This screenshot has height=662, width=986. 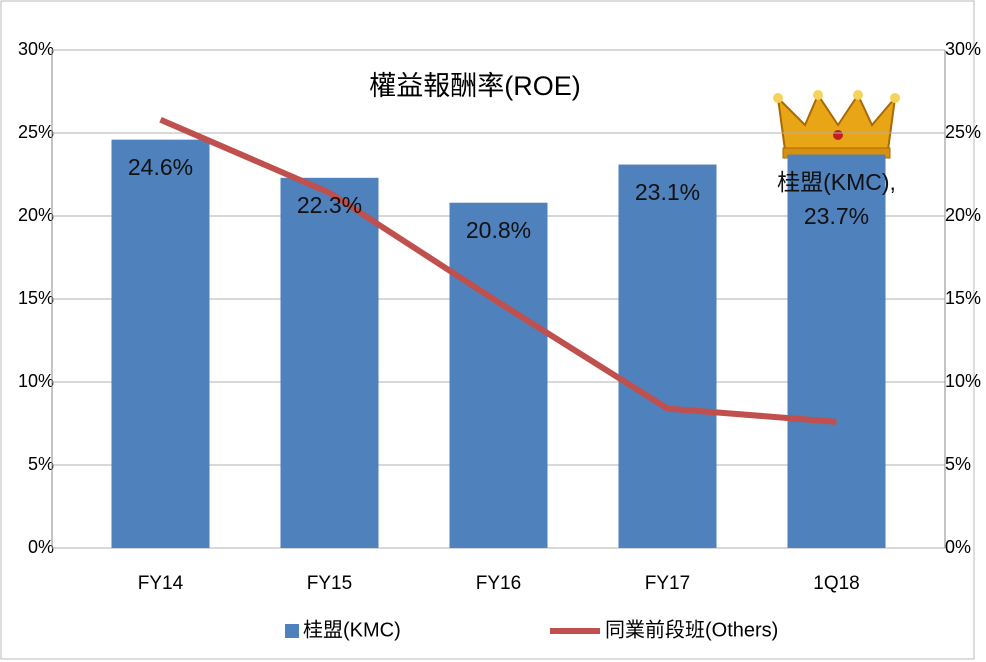 I want to click on value-label: 22.3%, so click(x=329, y=204).